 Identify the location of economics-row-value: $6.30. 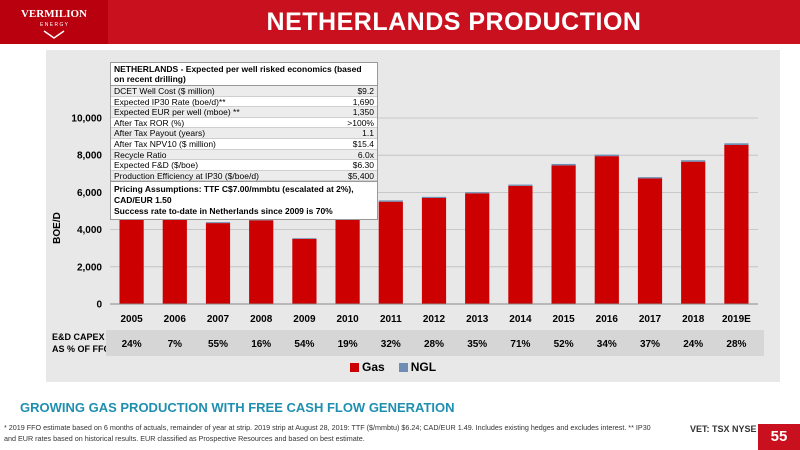
(363, 165).